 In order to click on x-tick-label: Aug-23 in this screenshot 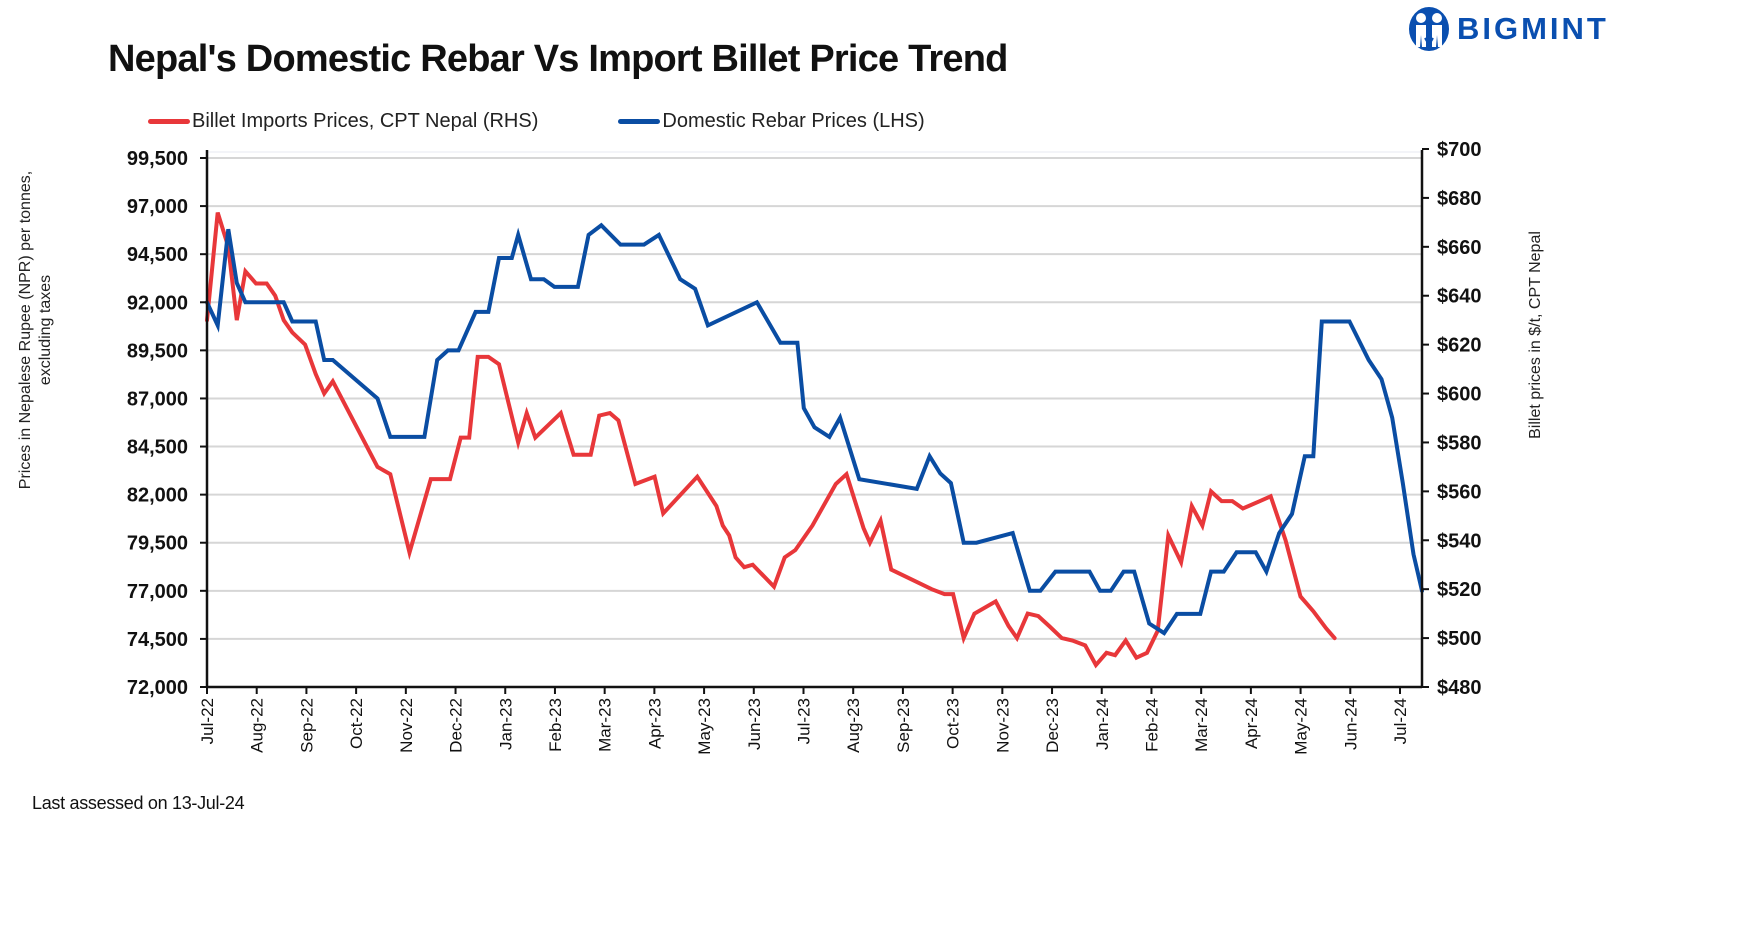, I will do `click(853, 725)`.